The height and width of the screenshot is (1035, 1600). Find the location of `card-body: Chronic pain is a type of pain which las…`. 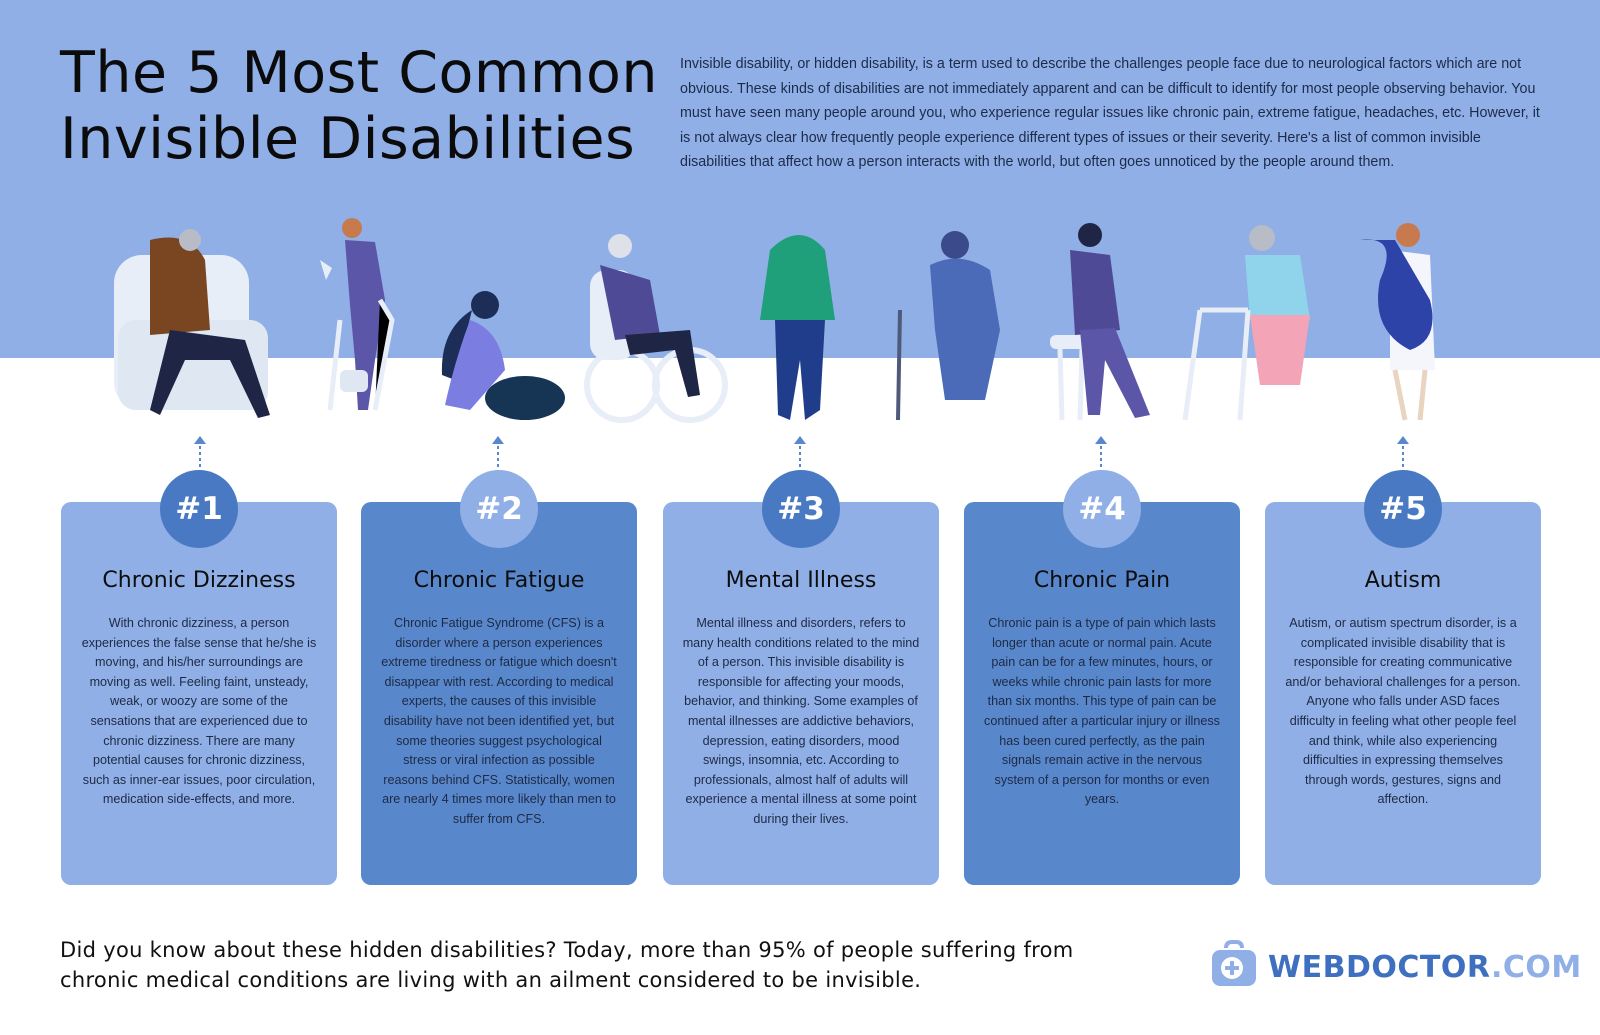

card-body: Chronic pain is a type of pain which las… is located at coordinates (1102, 711).